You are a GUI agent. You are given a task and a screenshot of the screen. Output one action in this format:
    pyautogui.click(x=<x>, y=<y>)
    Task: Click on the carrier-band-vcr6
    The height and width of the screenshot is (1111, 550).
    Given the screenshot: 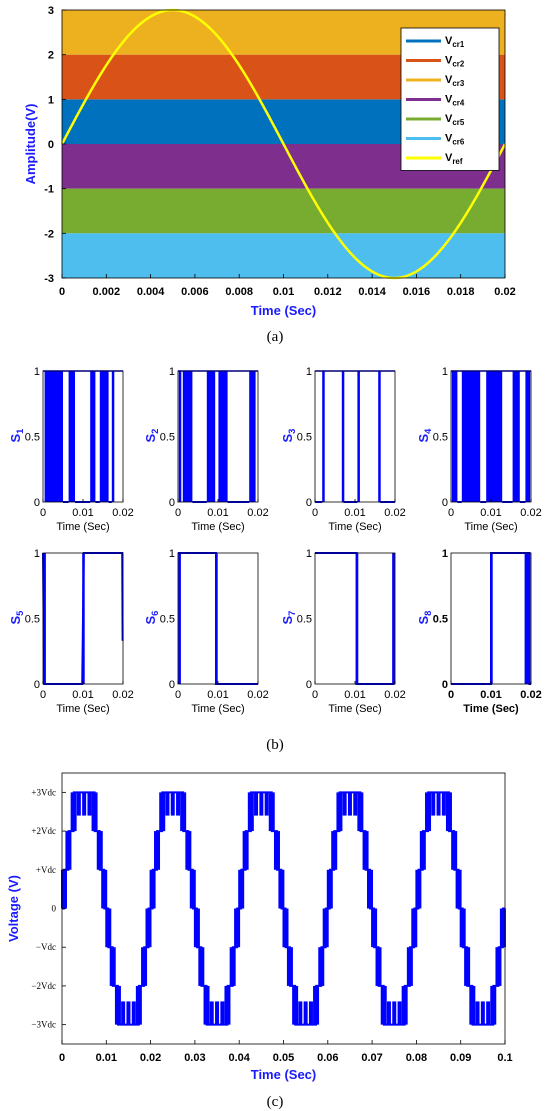 What is the action you would take?
    pyautogui.click(x=283, y=255)
    